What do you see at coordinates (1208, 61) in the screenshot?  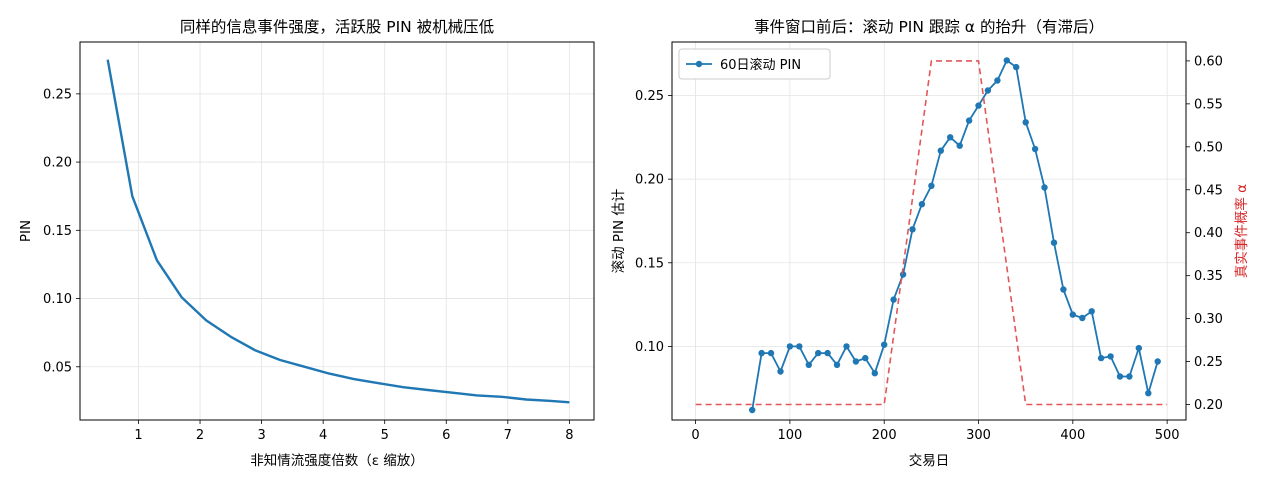 I see `y2-tick-label: 0.60` at bounding box center [1208, 61].